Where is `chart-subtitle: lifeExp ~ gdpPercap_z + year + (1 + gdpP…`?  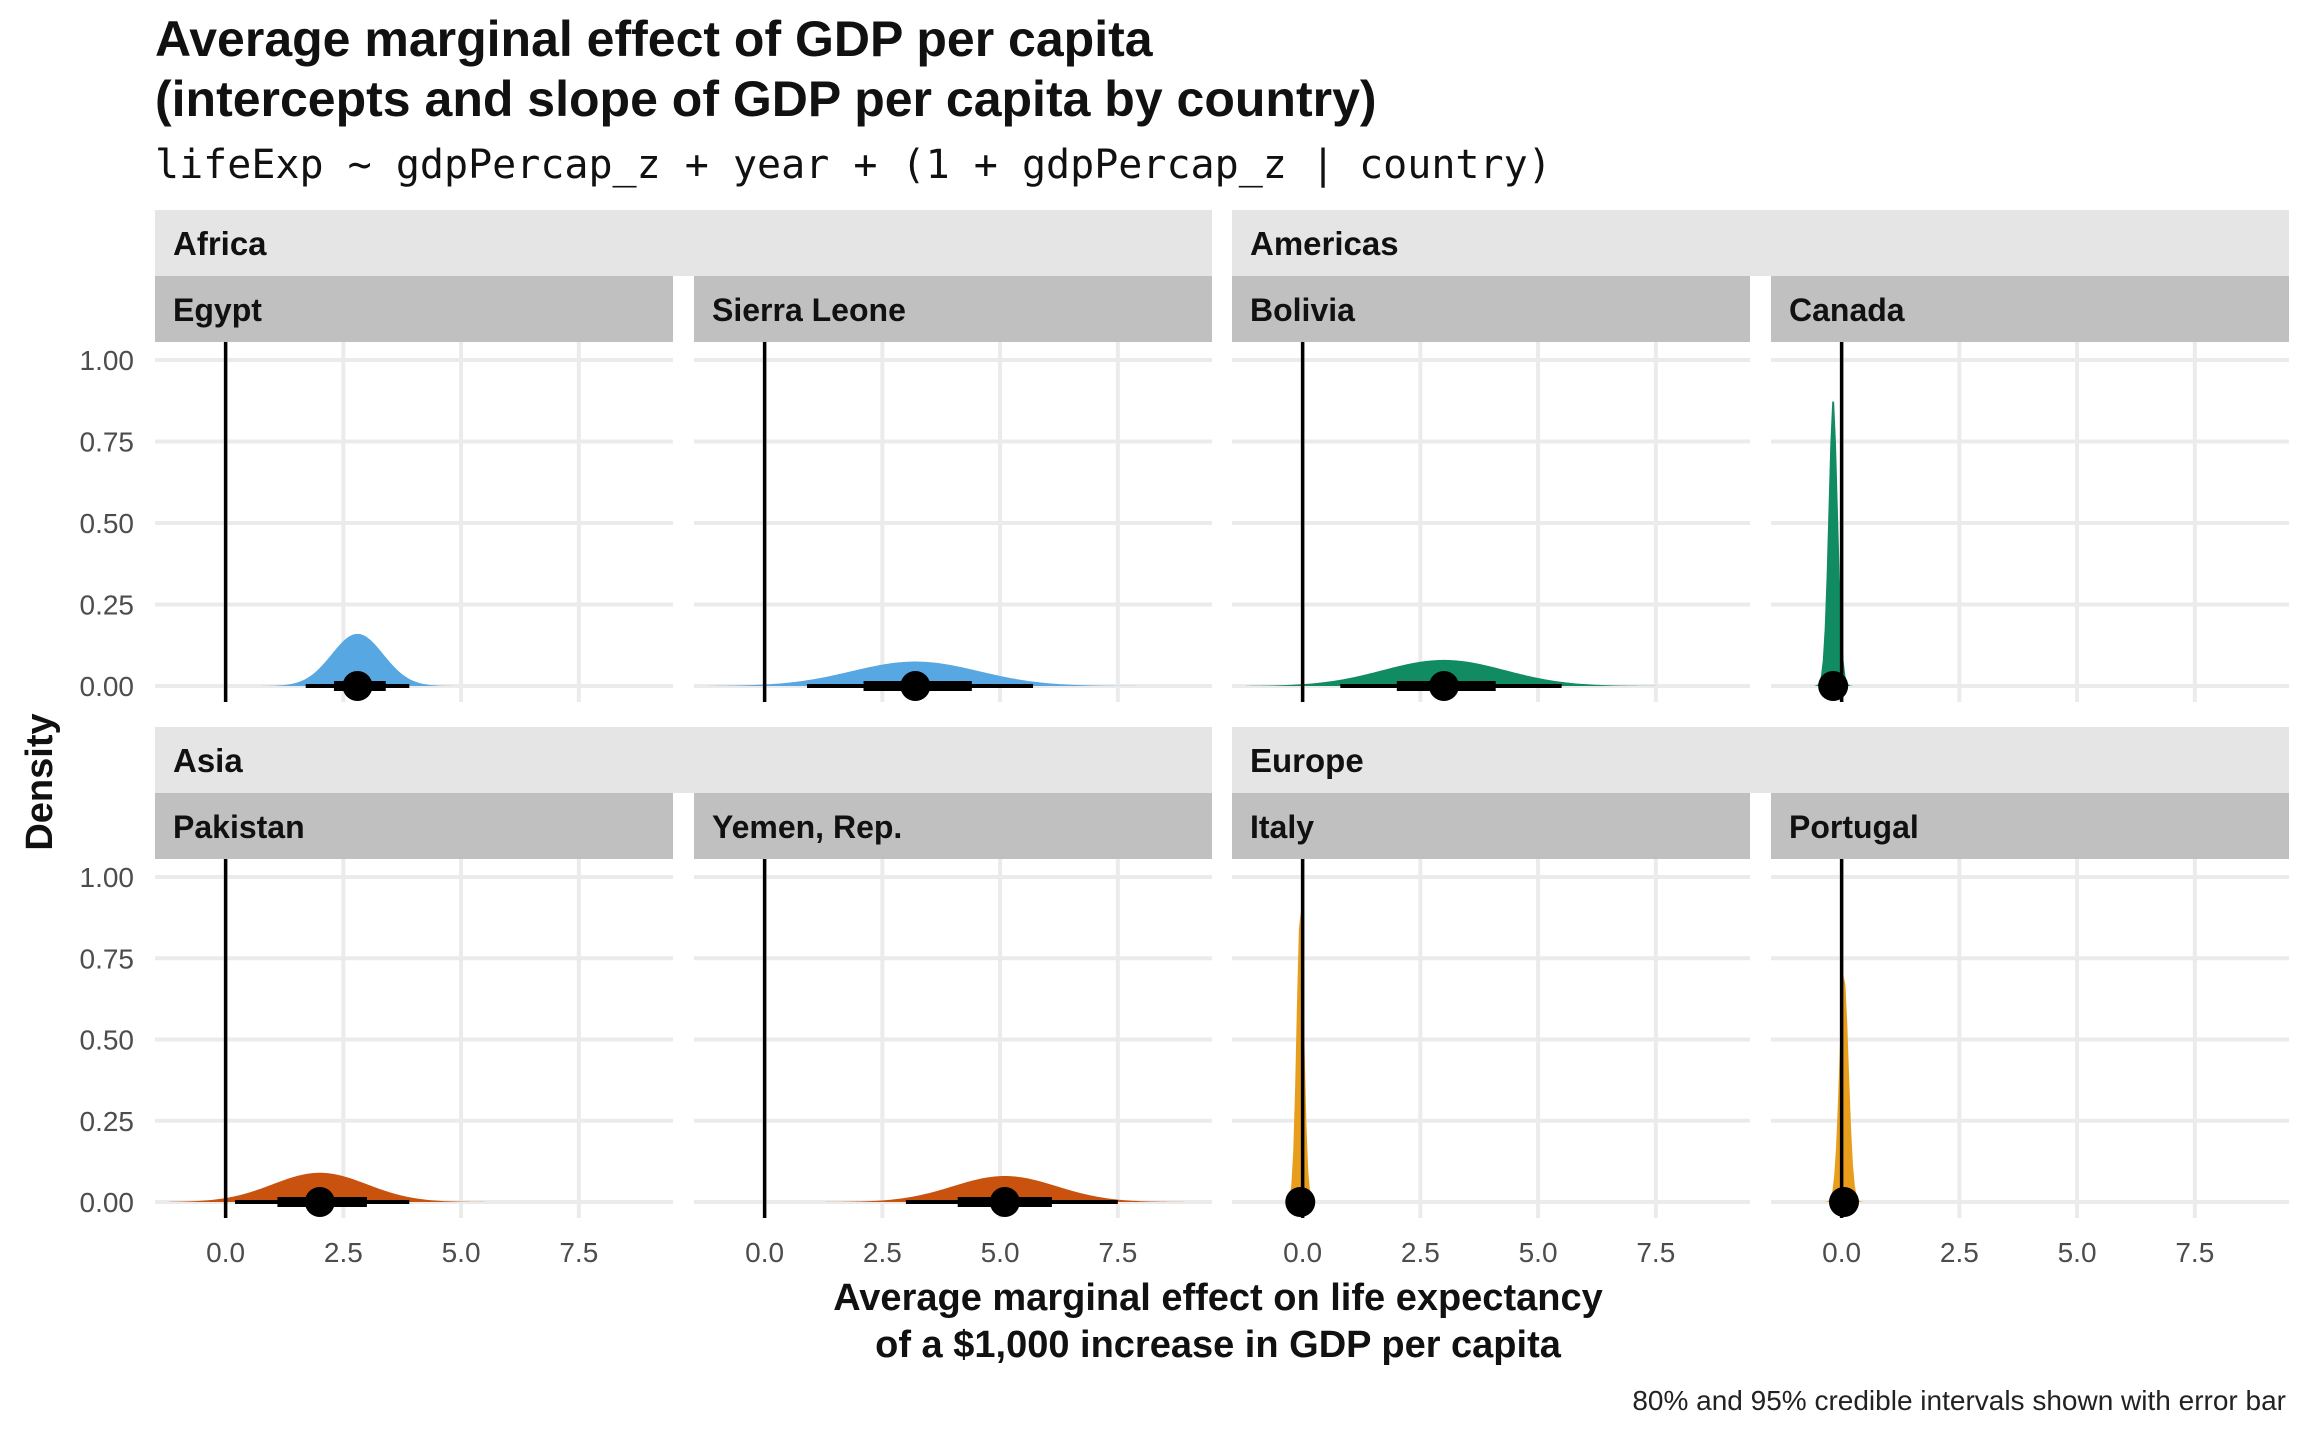 chart-subtitle: lifeExp ~ gdpPercap_z + year + (1 + gdpP… is located at coordinates (853, 165).